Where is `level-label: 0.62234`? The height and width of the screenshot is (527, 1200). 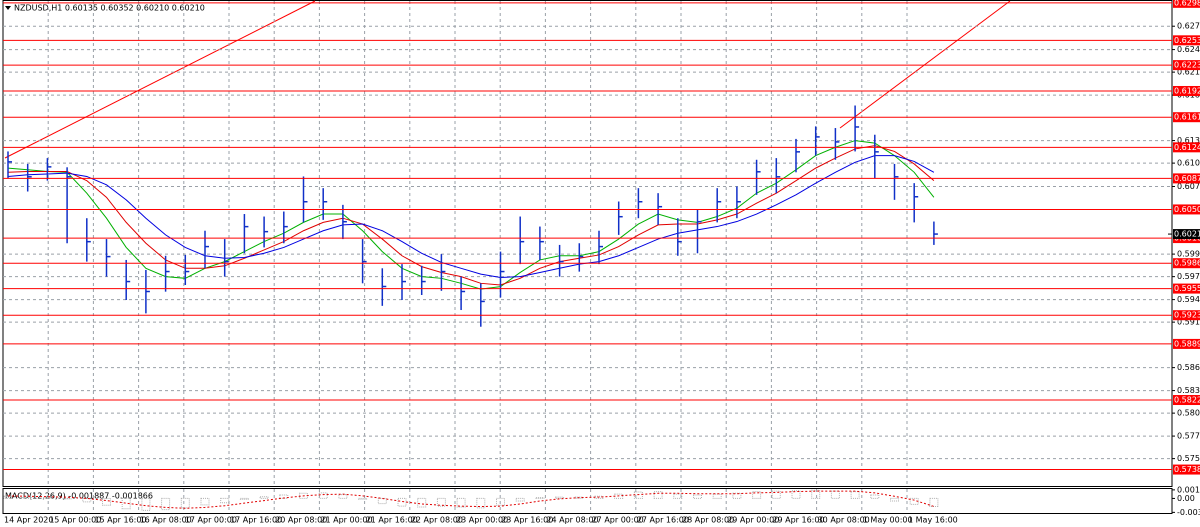 level-label: 0.62234 is located at coordinates (1187, 65).